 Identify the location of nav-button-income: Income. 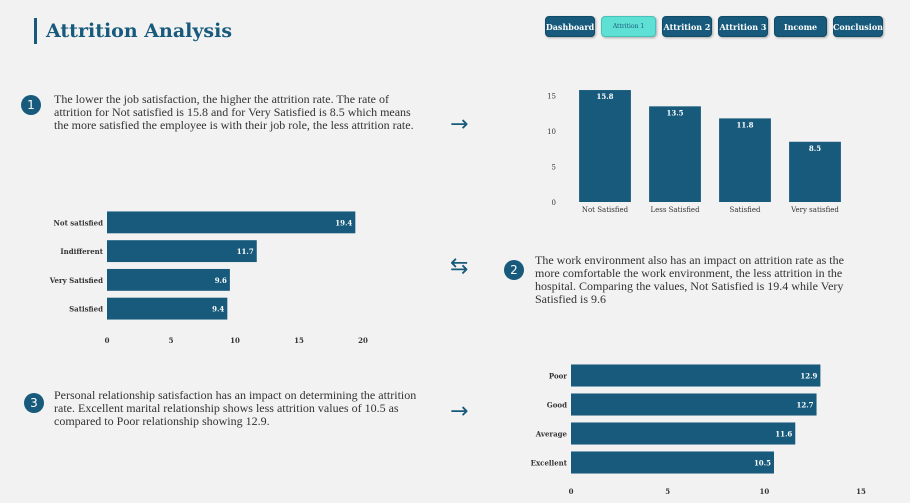
(800, 26).